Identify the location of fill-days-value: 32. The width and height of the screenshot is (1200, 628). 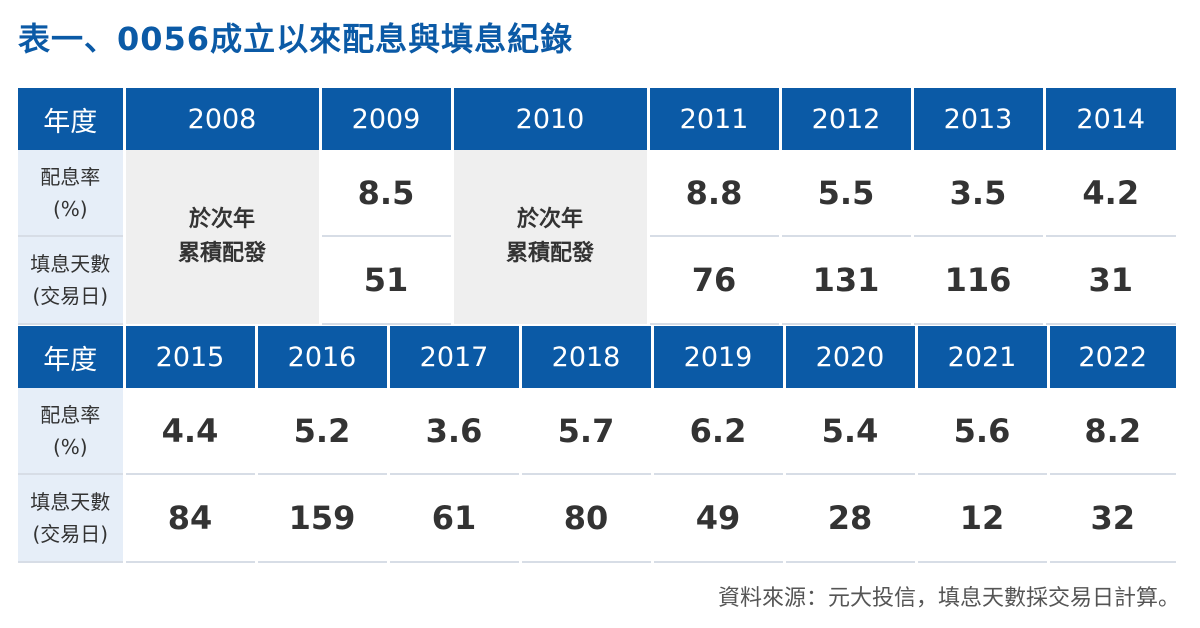
(1111, 518).